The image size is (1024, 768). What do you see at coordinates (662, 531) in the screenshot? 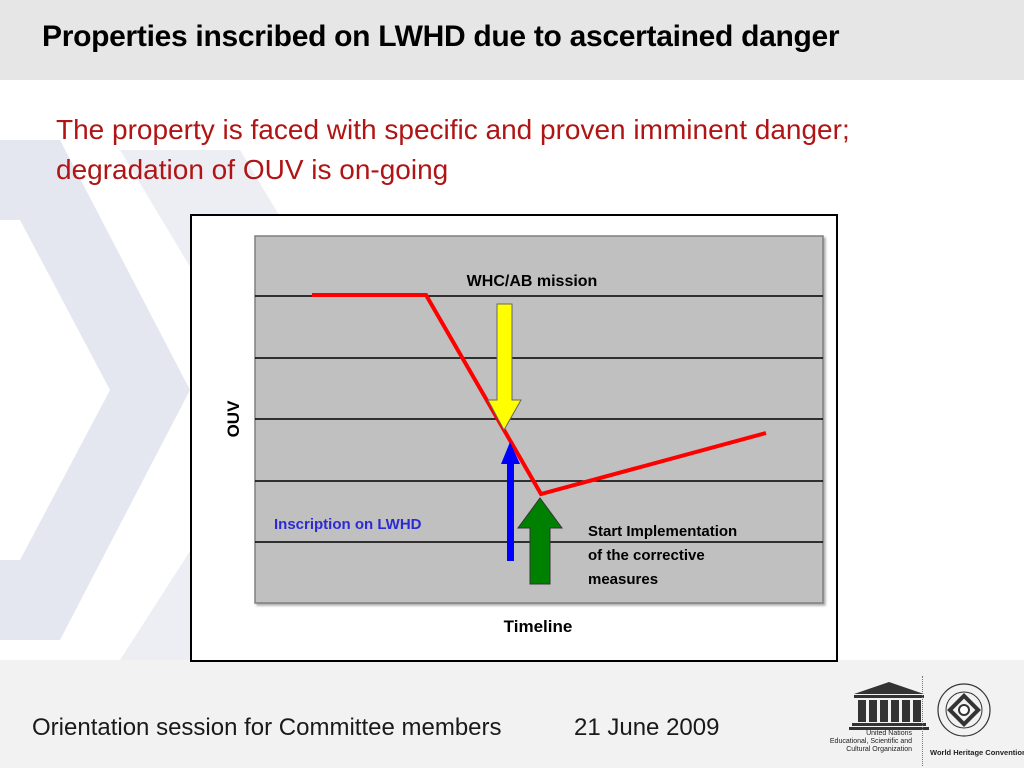
I see `corrective-label-line-1: Start Implementation` at bounding box center [662, 531].